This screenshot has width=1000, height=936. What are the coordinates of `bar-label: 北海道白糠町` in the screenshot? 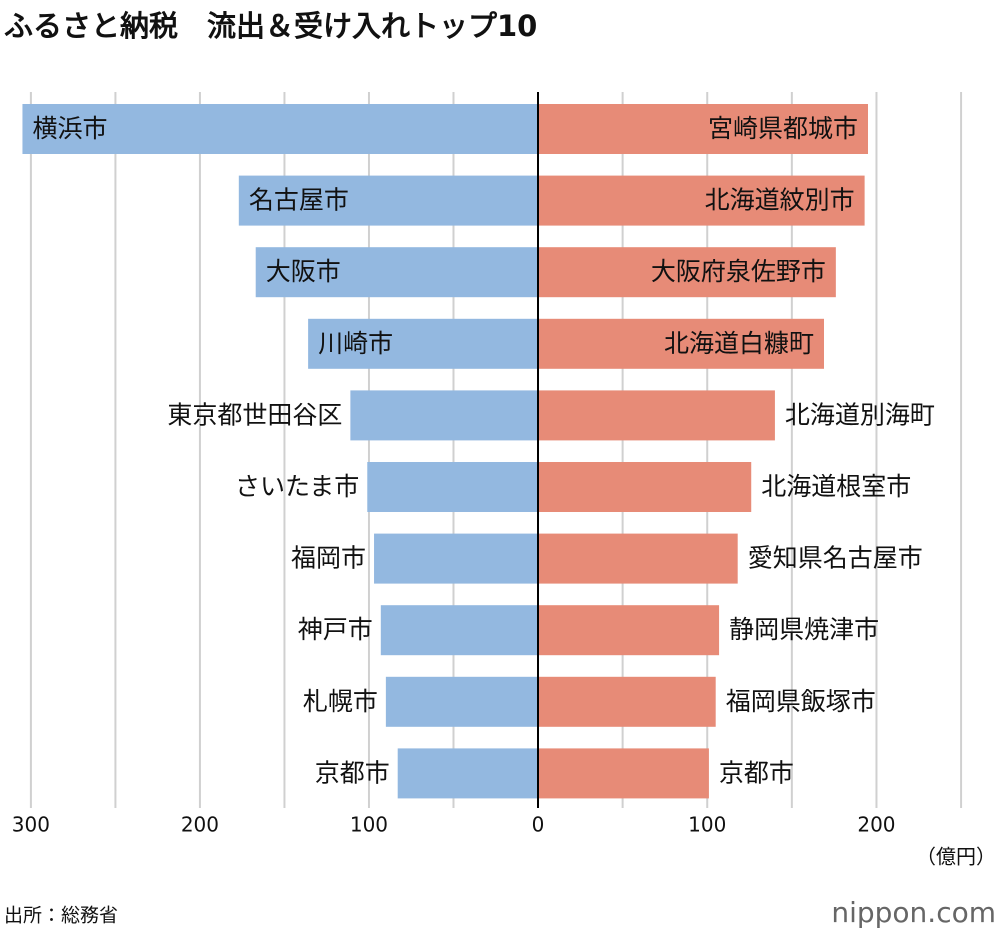 It's located at (739, 343).